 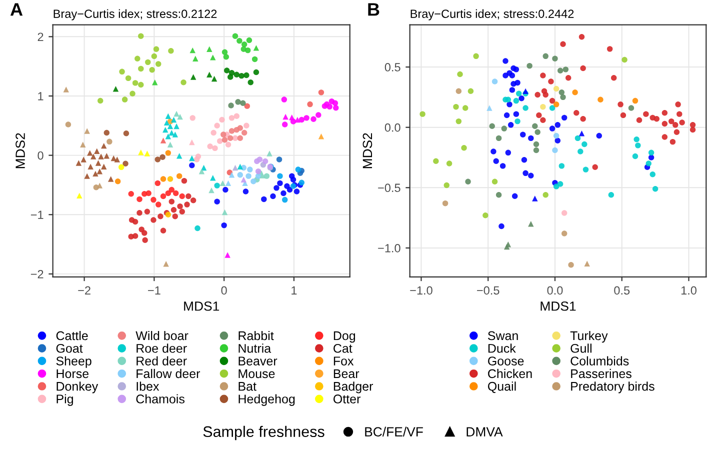 I want to click on y-tick-label: 0.0, so click(x=392, y=127).